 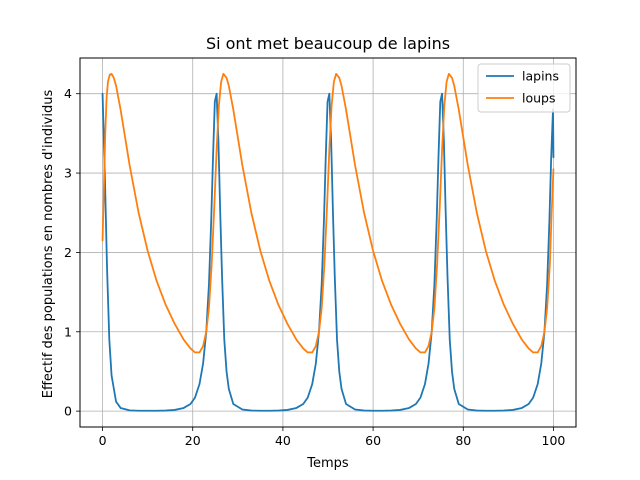 I want to click on legend-label-loups: loups, so click(x=539, y=98).